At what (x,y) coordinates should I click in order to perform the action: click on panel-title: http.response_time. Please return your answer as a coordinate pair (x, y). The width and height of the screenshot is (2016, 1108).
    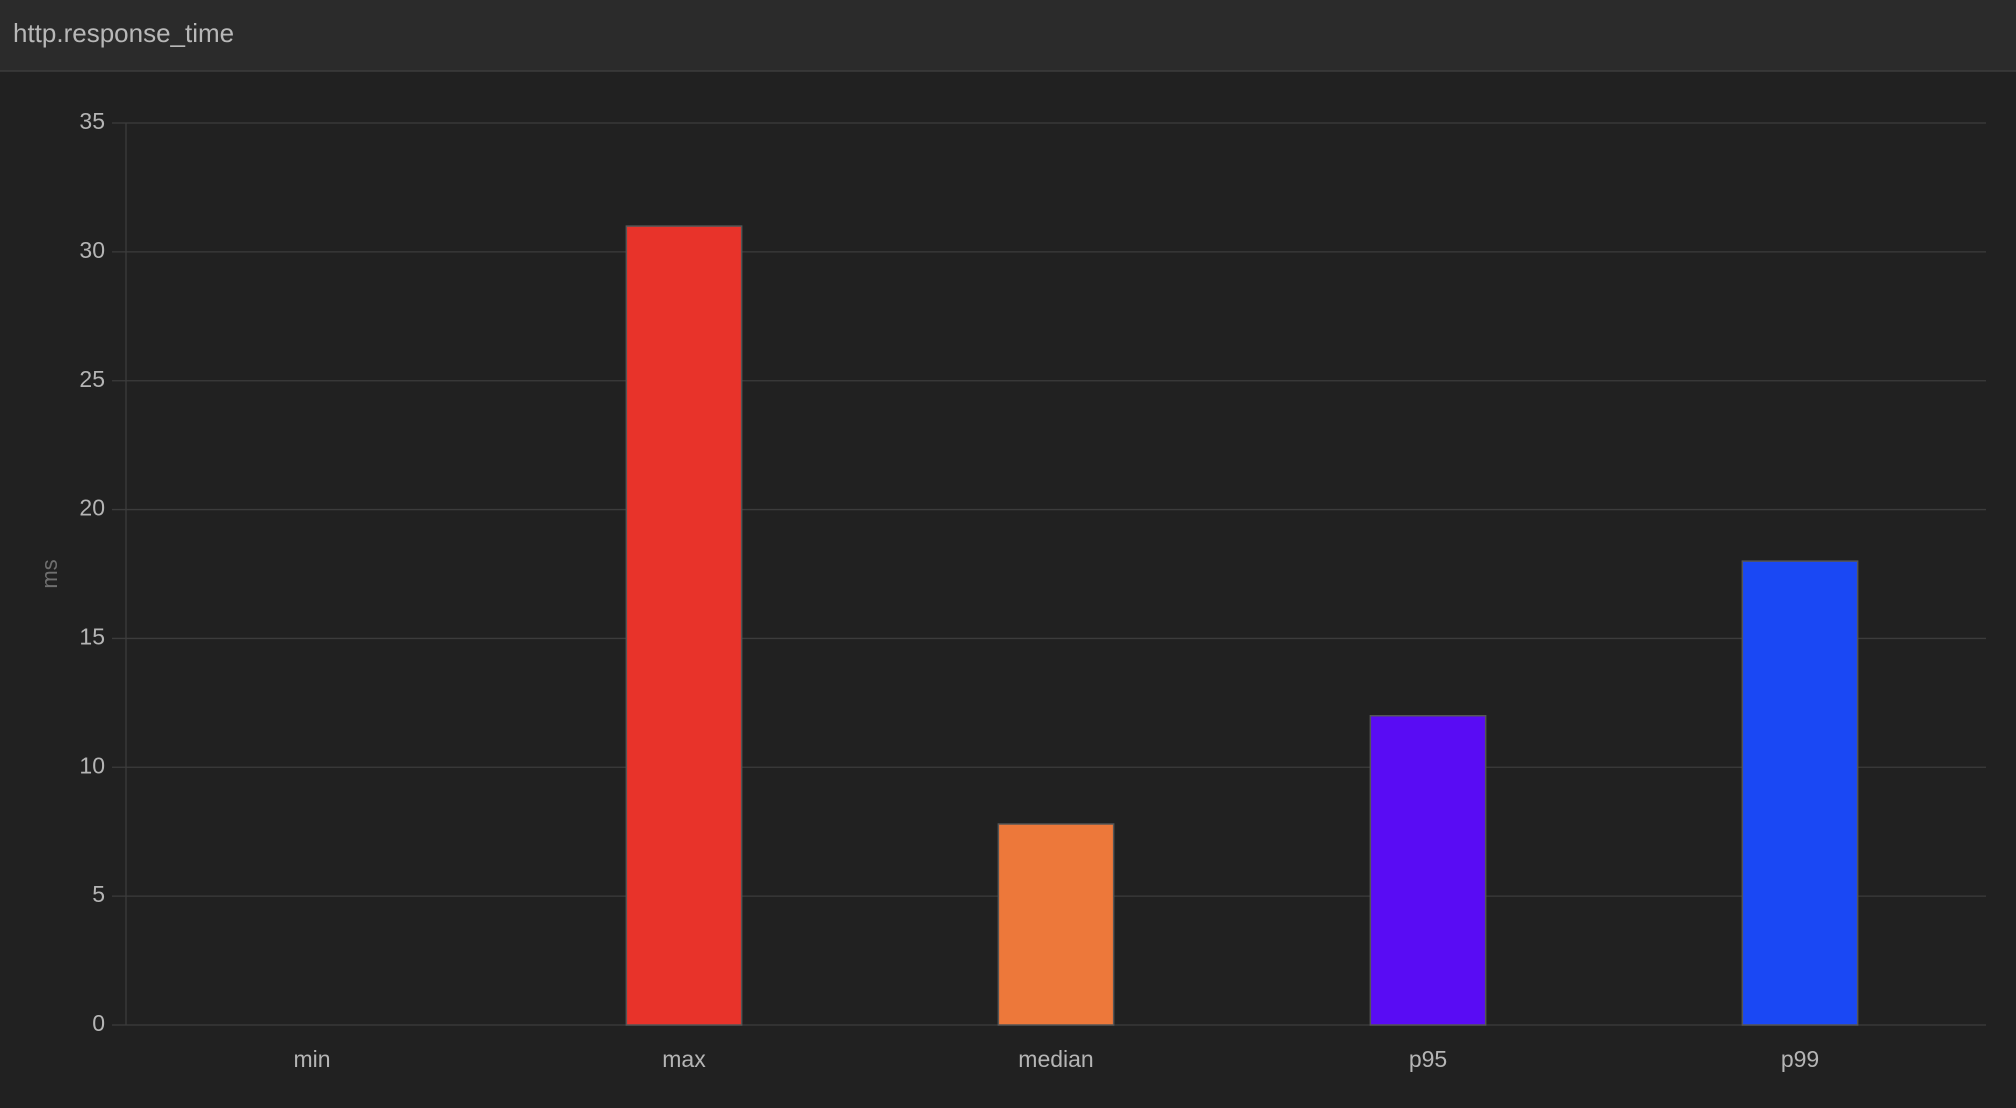
    Looking at the image, I should click on (123, 33).